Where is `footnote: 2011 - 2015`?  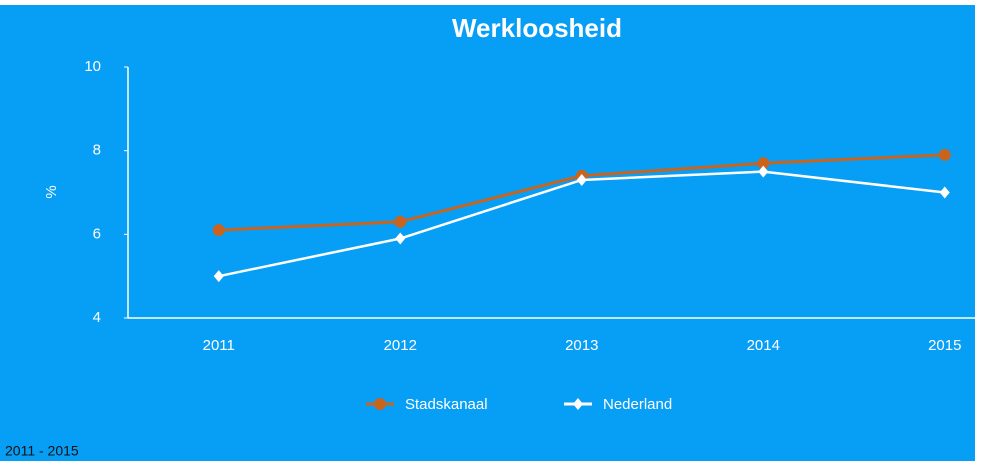 footnote: 2011 - 2015 is located at coordinates (42, 451).